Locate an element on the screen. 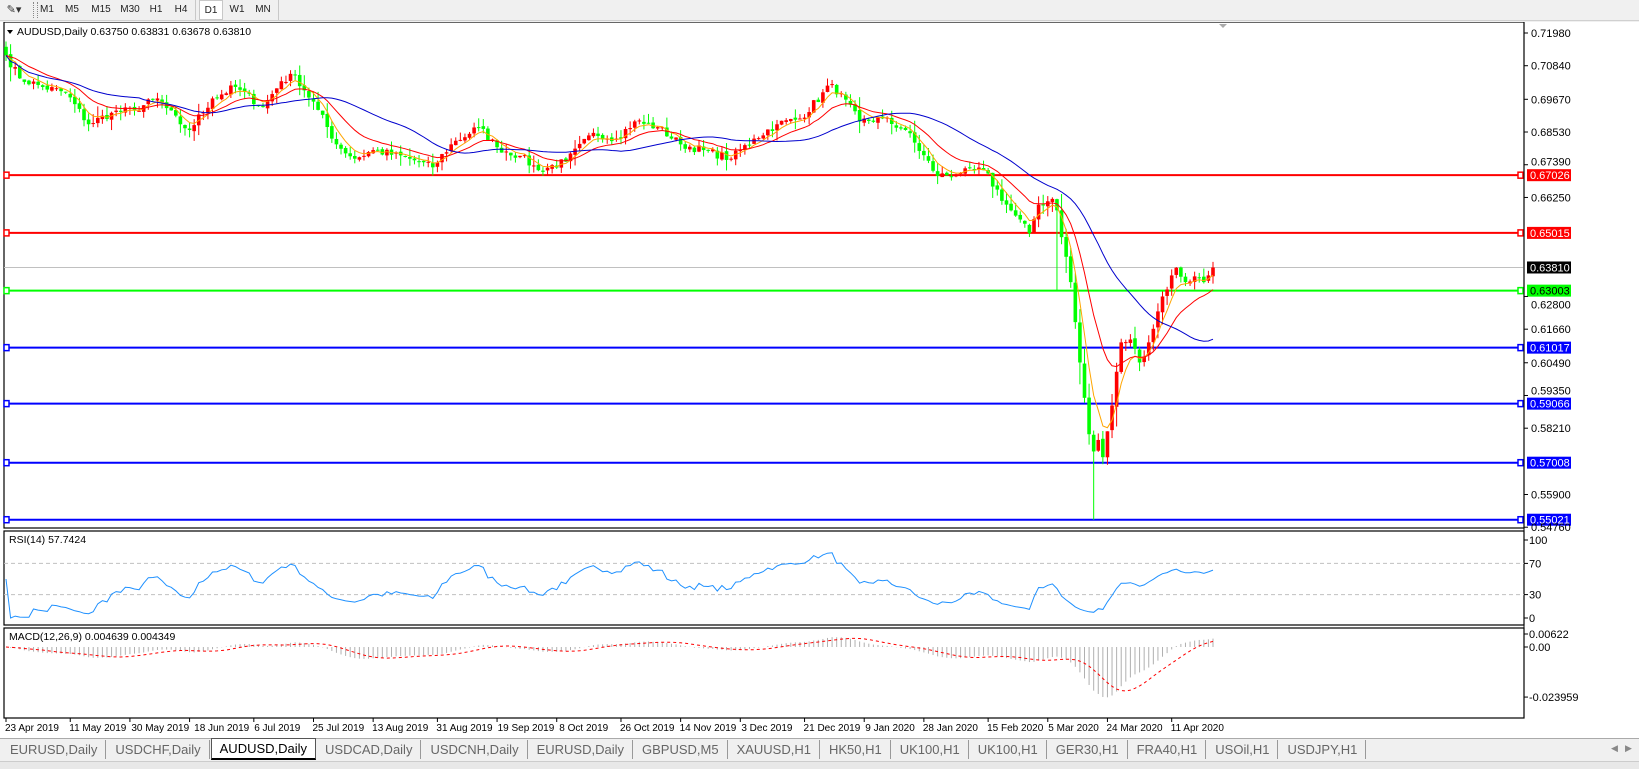 The height and width of the screenshot is (769, 1639). chart-tab: XAUUSD,H1 is located at coordinates (774, 749).